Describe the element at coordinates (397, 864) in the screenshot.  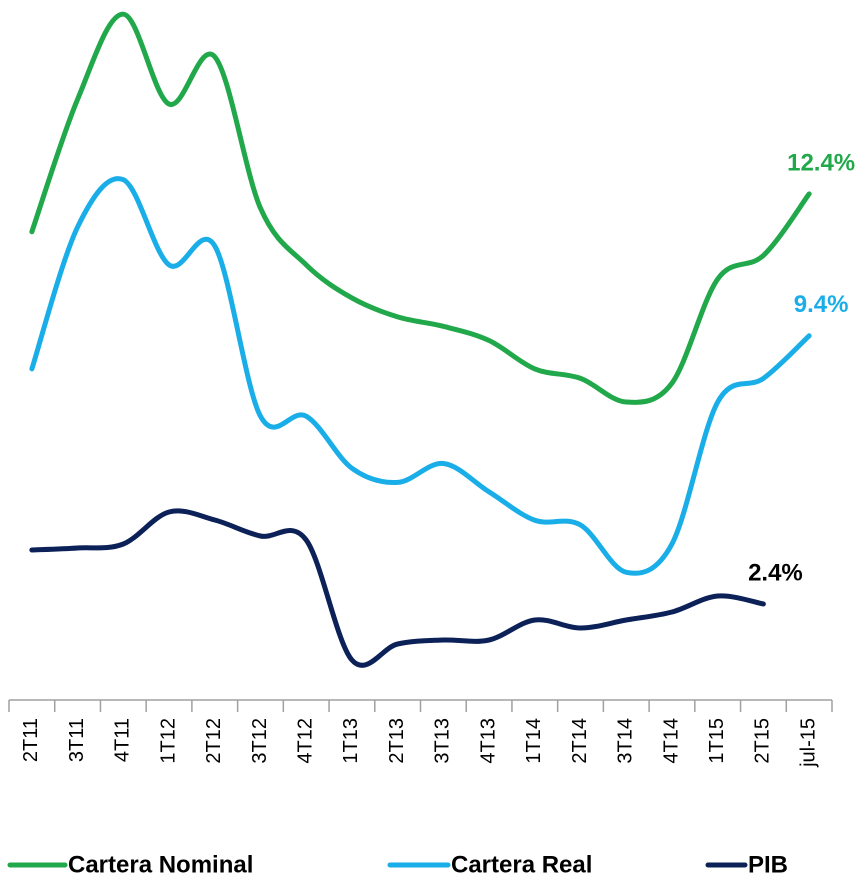
I see `legend: Cartera Nominal Cartera Real PIB` at that location.